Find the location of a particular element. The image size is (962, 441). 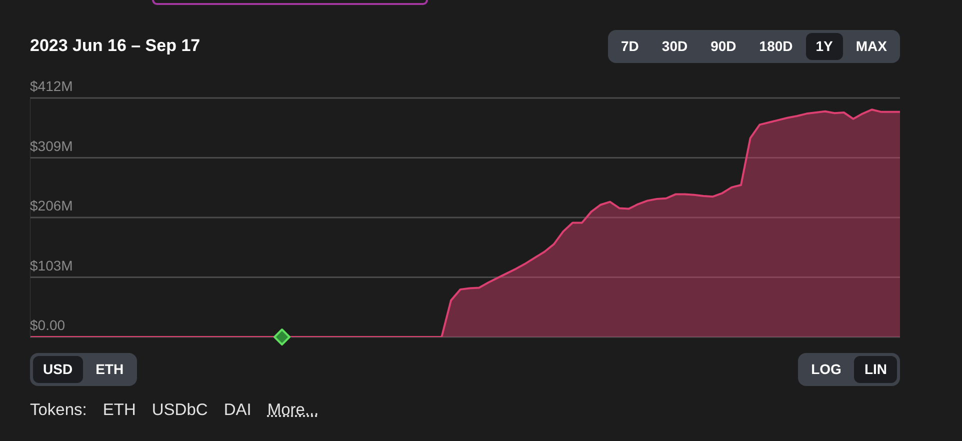

y-tick-label: $206M is located at coordinates (51, 206).